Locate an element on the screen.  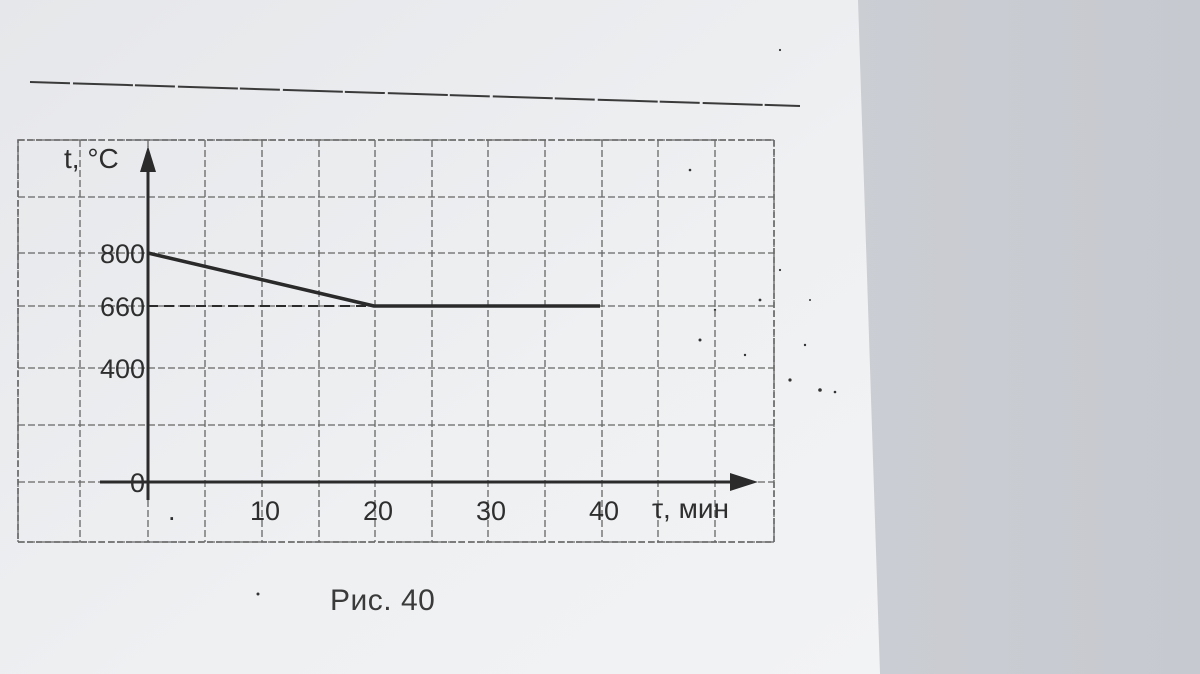
y-tick-label: 800 is located at coordinates (122, 254).